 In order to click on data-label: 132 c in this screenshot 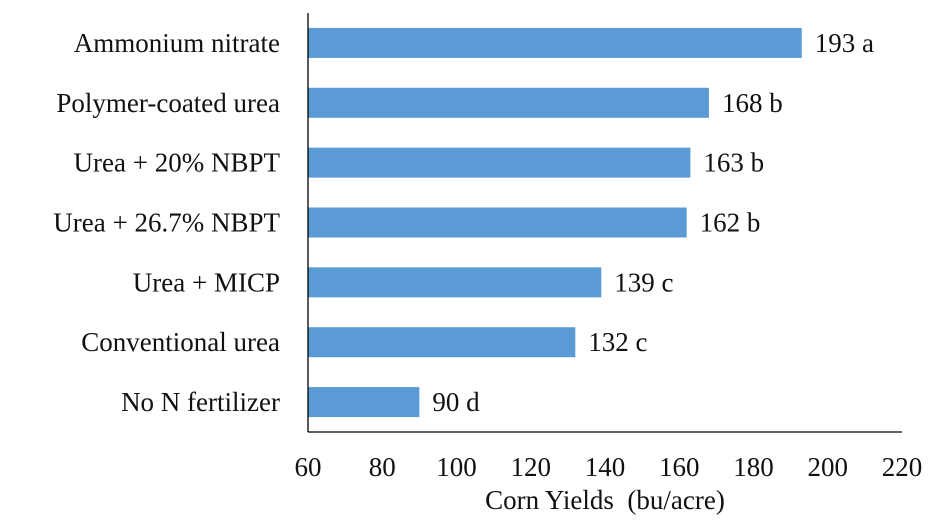, I will do `click(617, 342)`.